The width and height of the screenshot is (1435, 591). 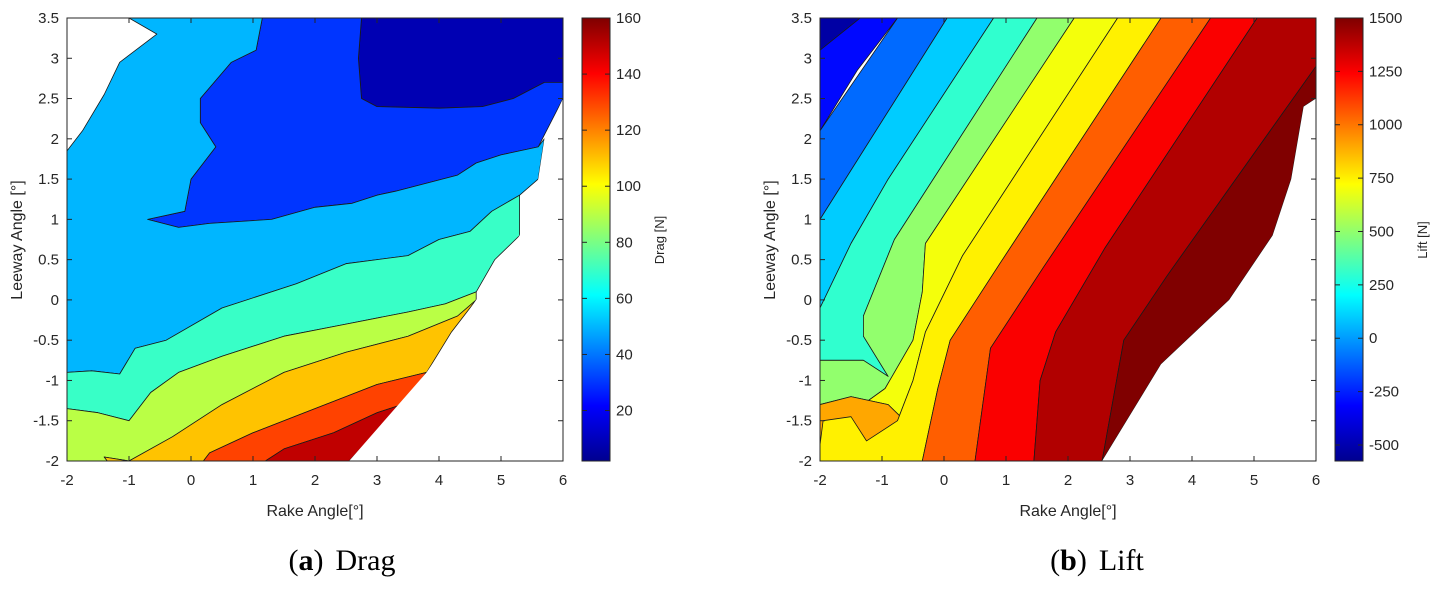 I want to click on colorbar-tick-label-drag: 140, so click(x=628, y=74).